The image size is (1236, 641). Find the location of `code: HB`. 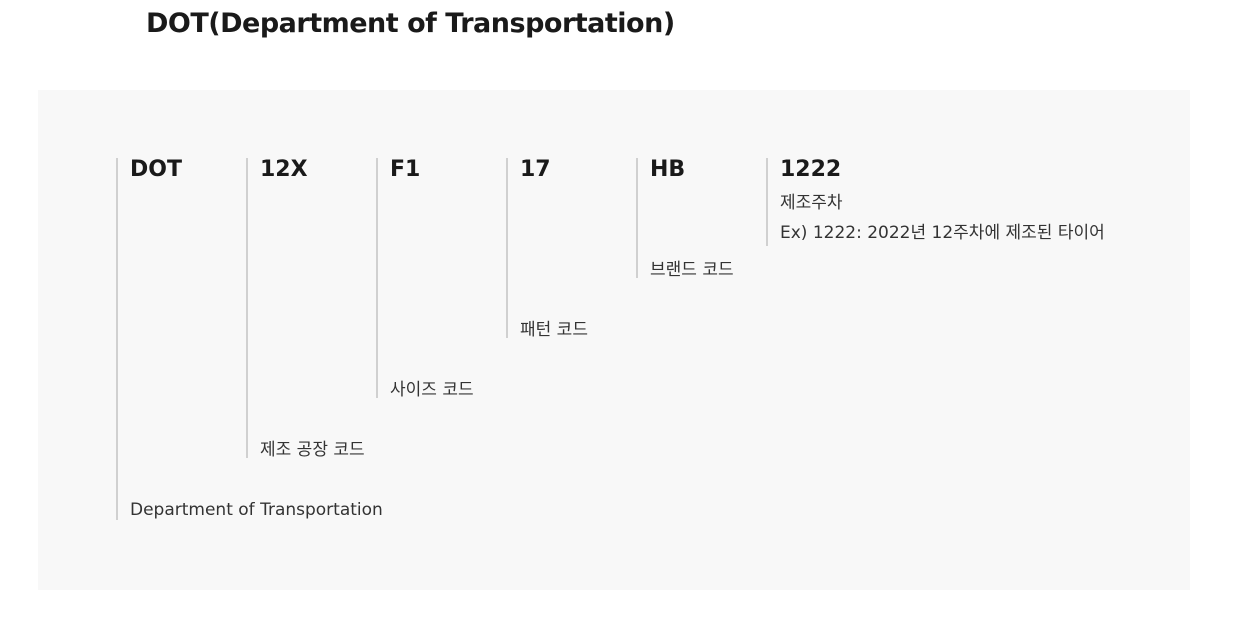

code: HB is located at coordinates (668, 169).